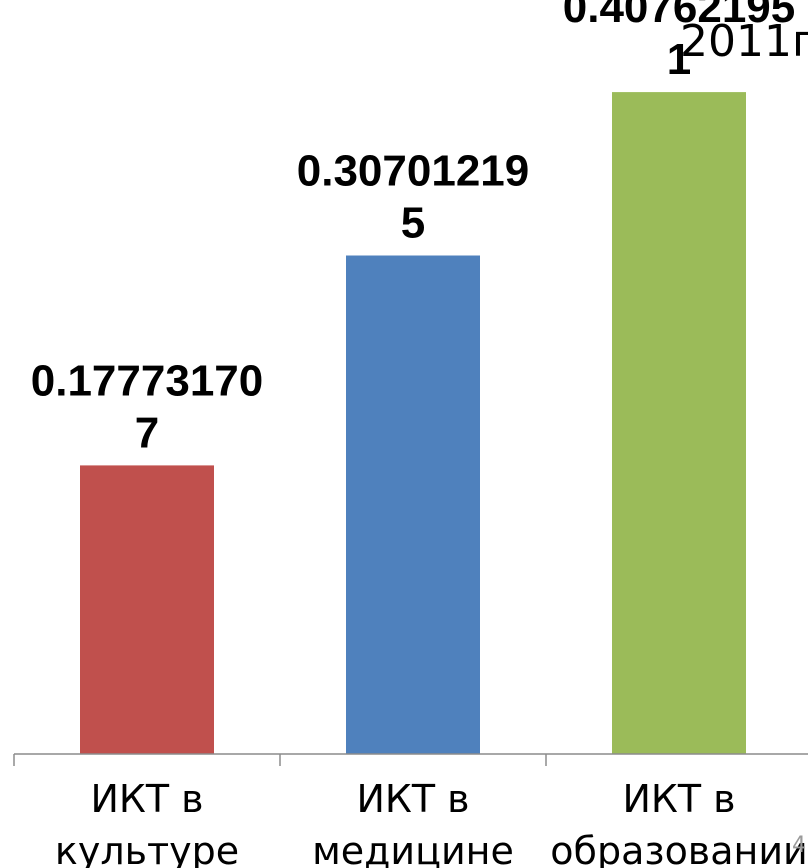  What do you see at coordinates (744, 41) in the screenshot?
I see `chart-title: 2011г` at bounding box center [744, 41].